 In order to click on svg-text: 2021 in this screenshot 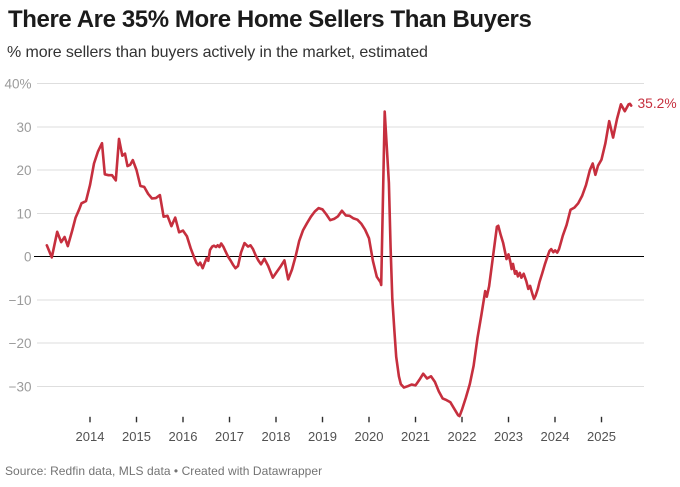, I will do `click(415, 436)`.